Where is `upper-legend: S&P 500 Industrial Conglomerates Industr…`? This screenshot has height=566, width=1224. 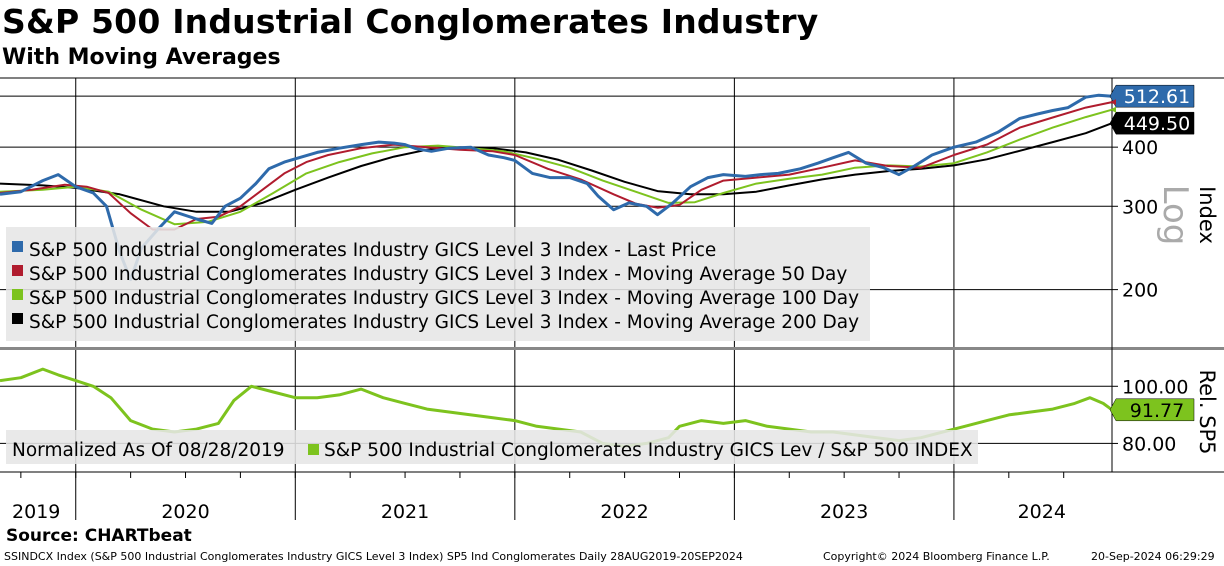 upper-legend: S&P 500 Industrial Conglomerates Industr… is located at coordinates (438, 284).